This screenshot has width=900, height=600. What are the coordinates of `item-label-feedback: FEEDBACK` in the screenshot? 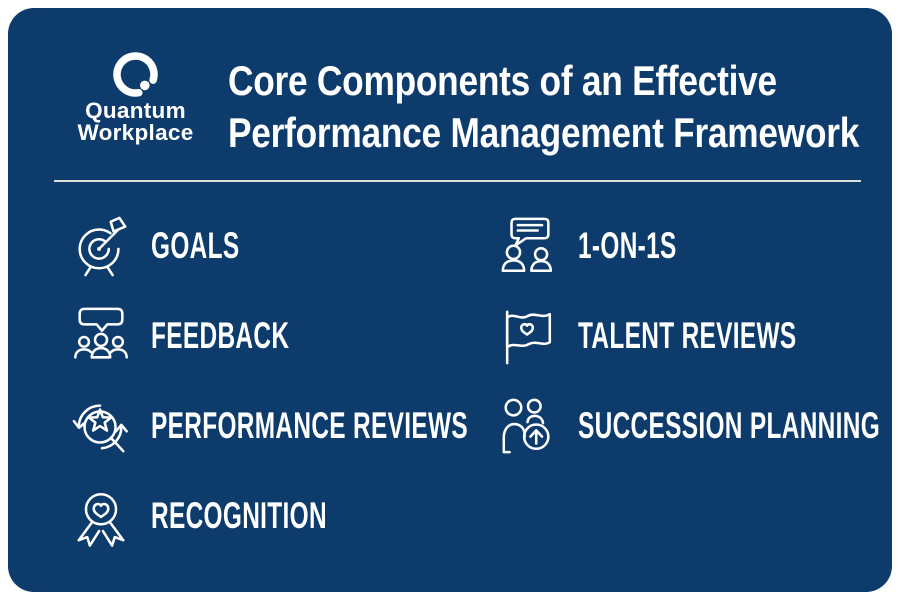 It's located at (220, 335).